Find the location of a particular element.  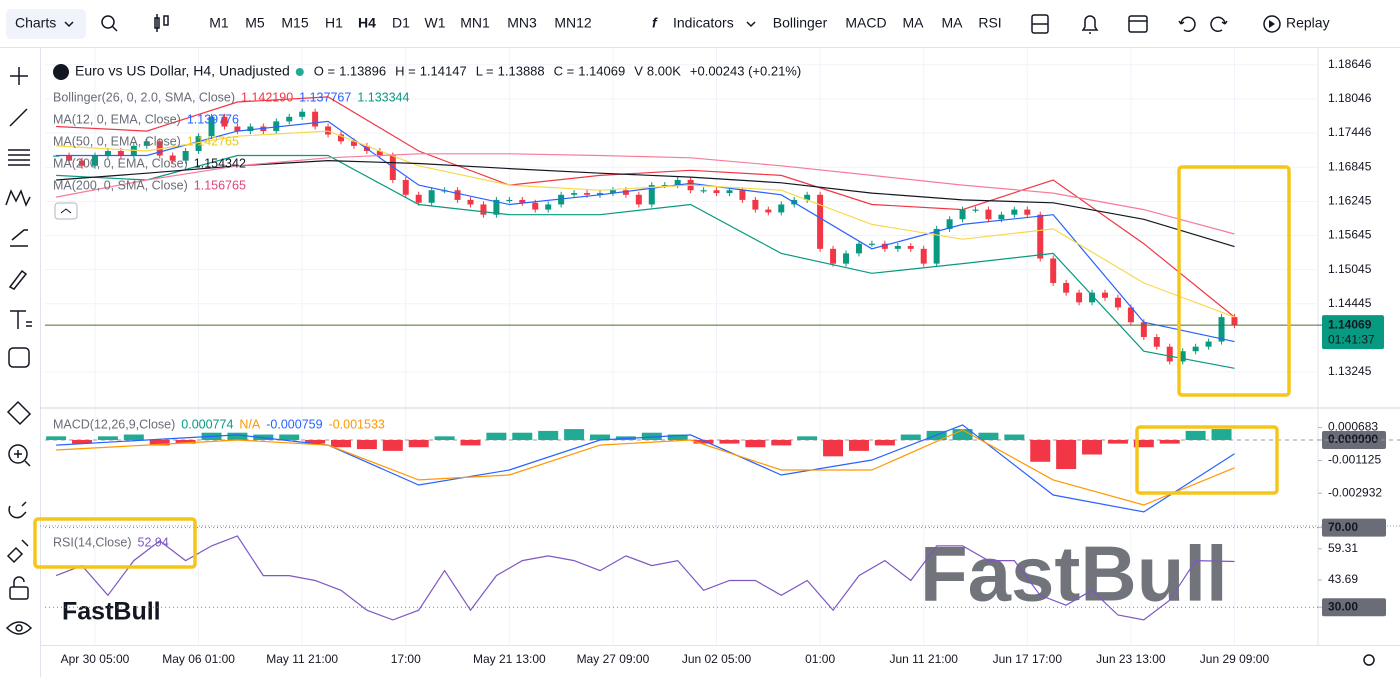

indicator-value: 1.139776 is located at coordinates (213, 119).